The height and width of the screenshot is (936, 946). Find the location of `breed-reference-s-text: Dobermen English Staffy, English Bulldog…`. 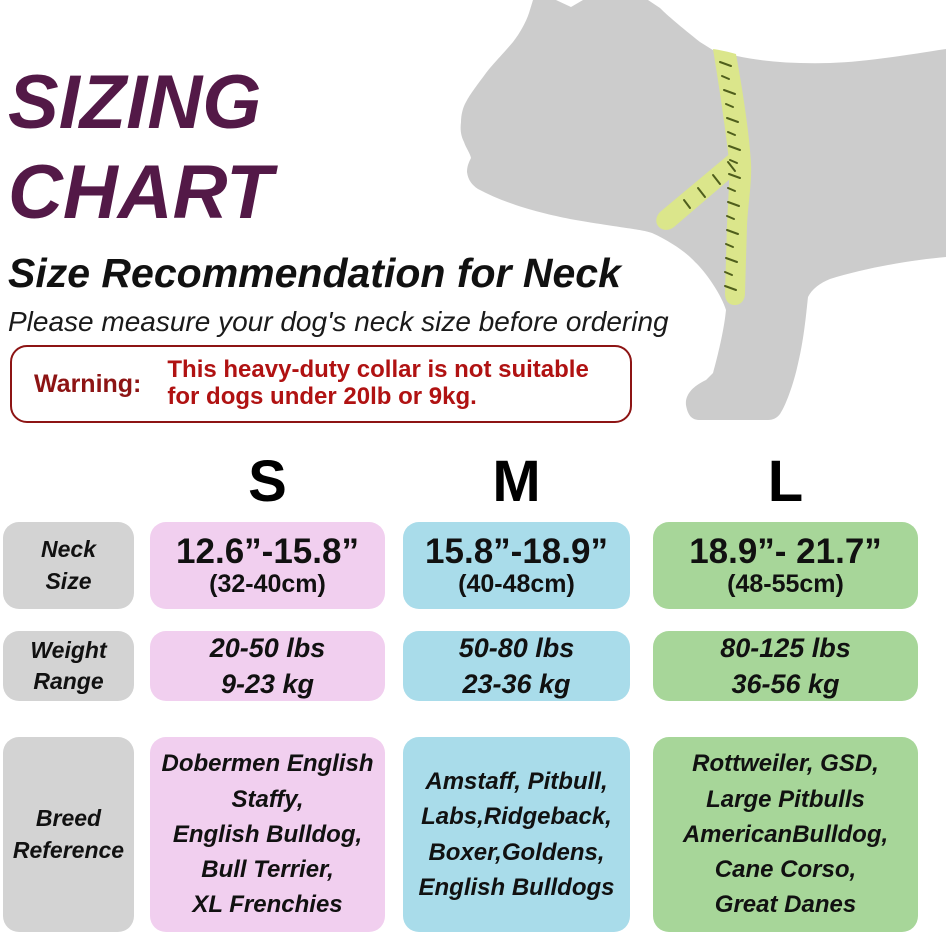

breed-reference-s-text: Dobermen English Staffy, English Bulldog… is located at coordinates (267, 834).